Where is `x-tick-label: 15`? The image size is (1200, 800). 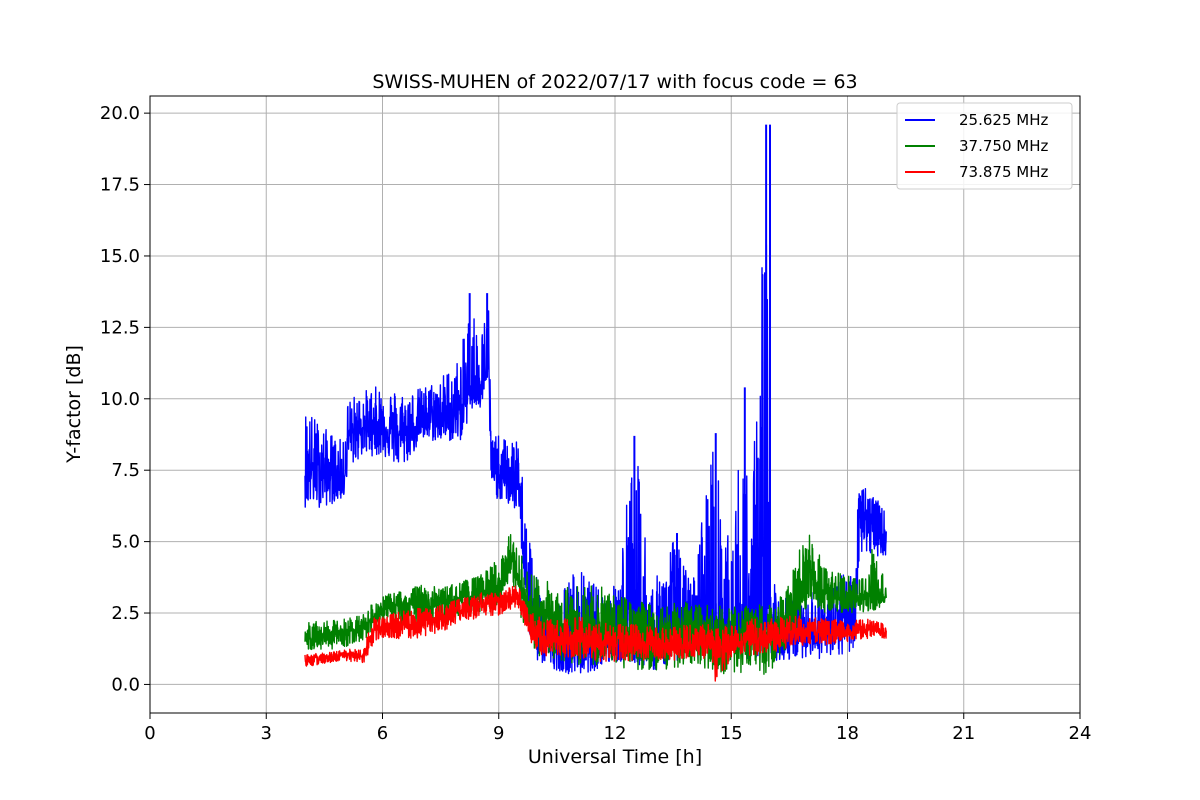 x-tick-label: 15 is located at coordinates (731, 733).